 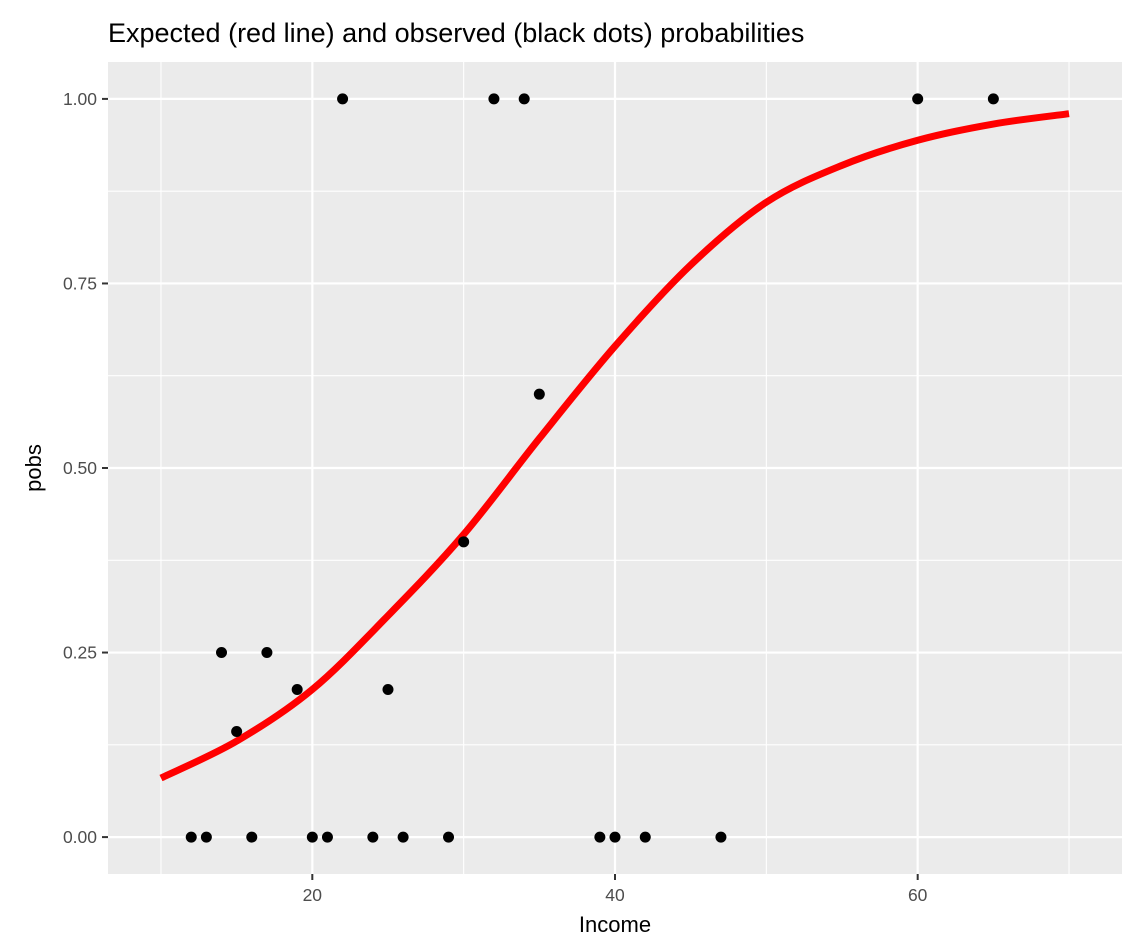 I want to click on x-tick-label: 40, so click(x=615, y=895).